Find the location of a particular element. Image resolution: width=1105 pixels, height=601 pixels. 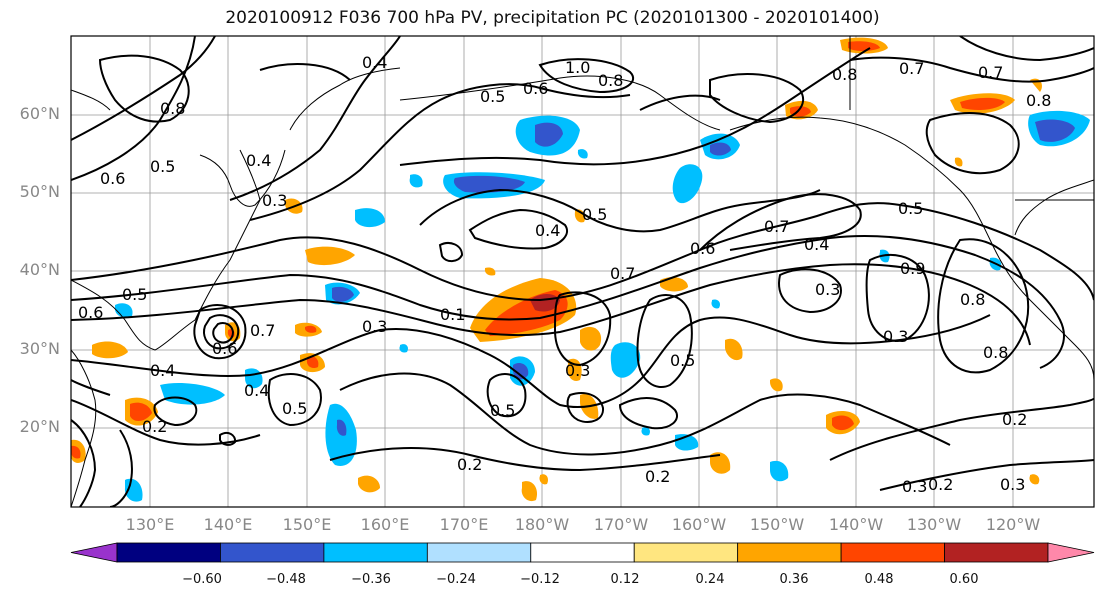

contour-label: 0.9 is located at coordinates (912, 268).